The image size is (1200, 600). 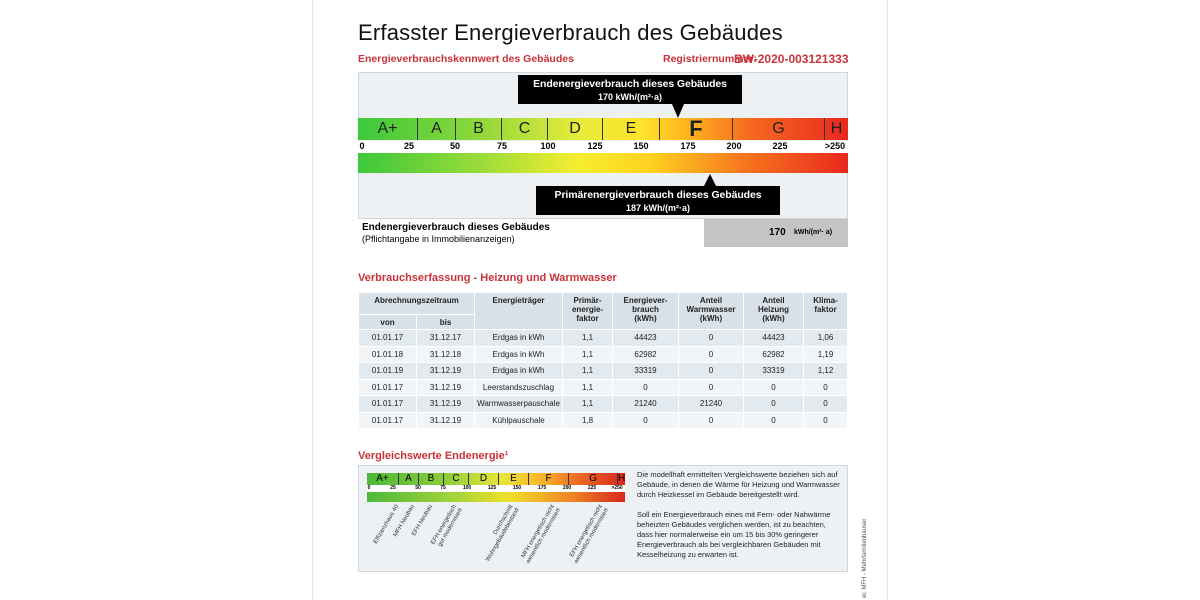 I want to click on reference-label: EFH energetisch gut modernisiert, so click(x=447, y=526).